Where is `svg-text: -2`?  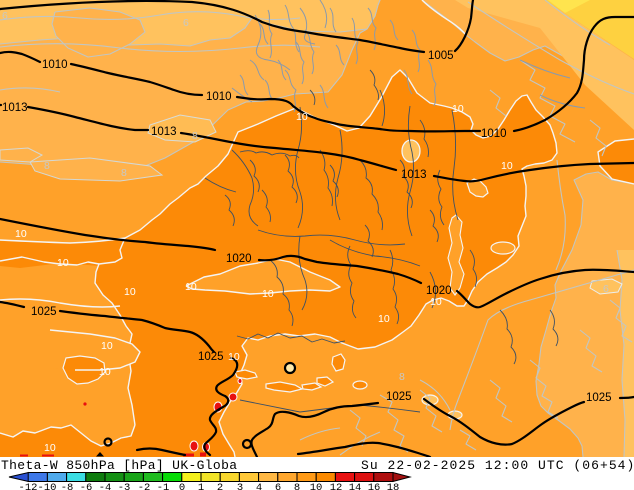
svg-text: -2 is located at coordinates (144, 486).